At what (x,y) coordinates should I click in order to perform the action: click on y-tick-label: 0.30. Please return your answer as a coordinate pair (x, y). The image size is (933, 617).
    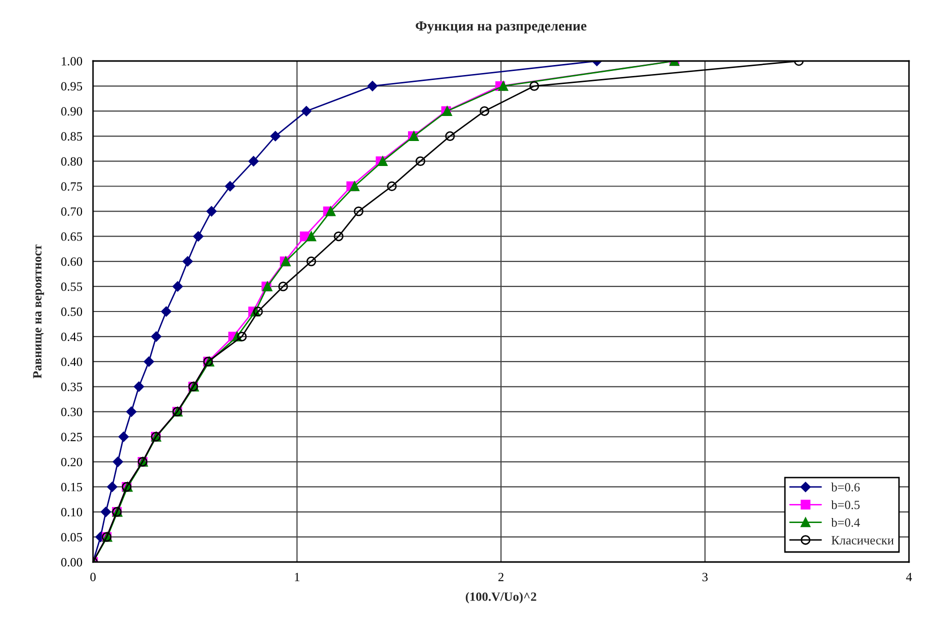
    Looking at the image, I should click on (71, 412).